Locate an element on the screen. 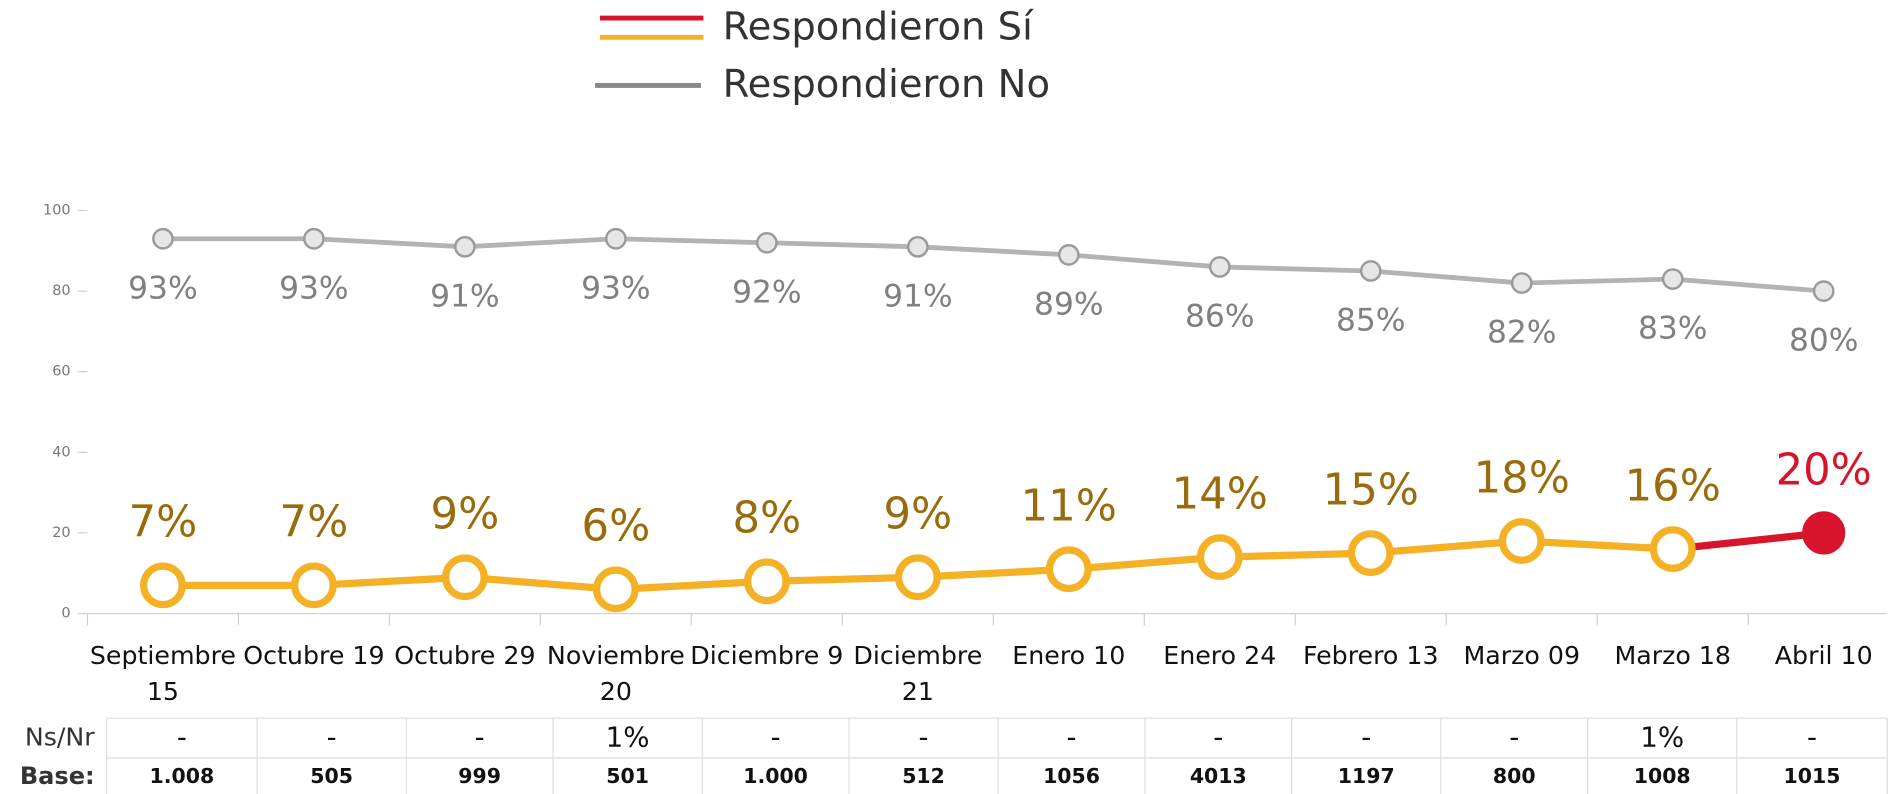 This screenshot has width=1888, height=794. x-tick-label-box: Noviembre 20 is located at coordinates (615, 674).